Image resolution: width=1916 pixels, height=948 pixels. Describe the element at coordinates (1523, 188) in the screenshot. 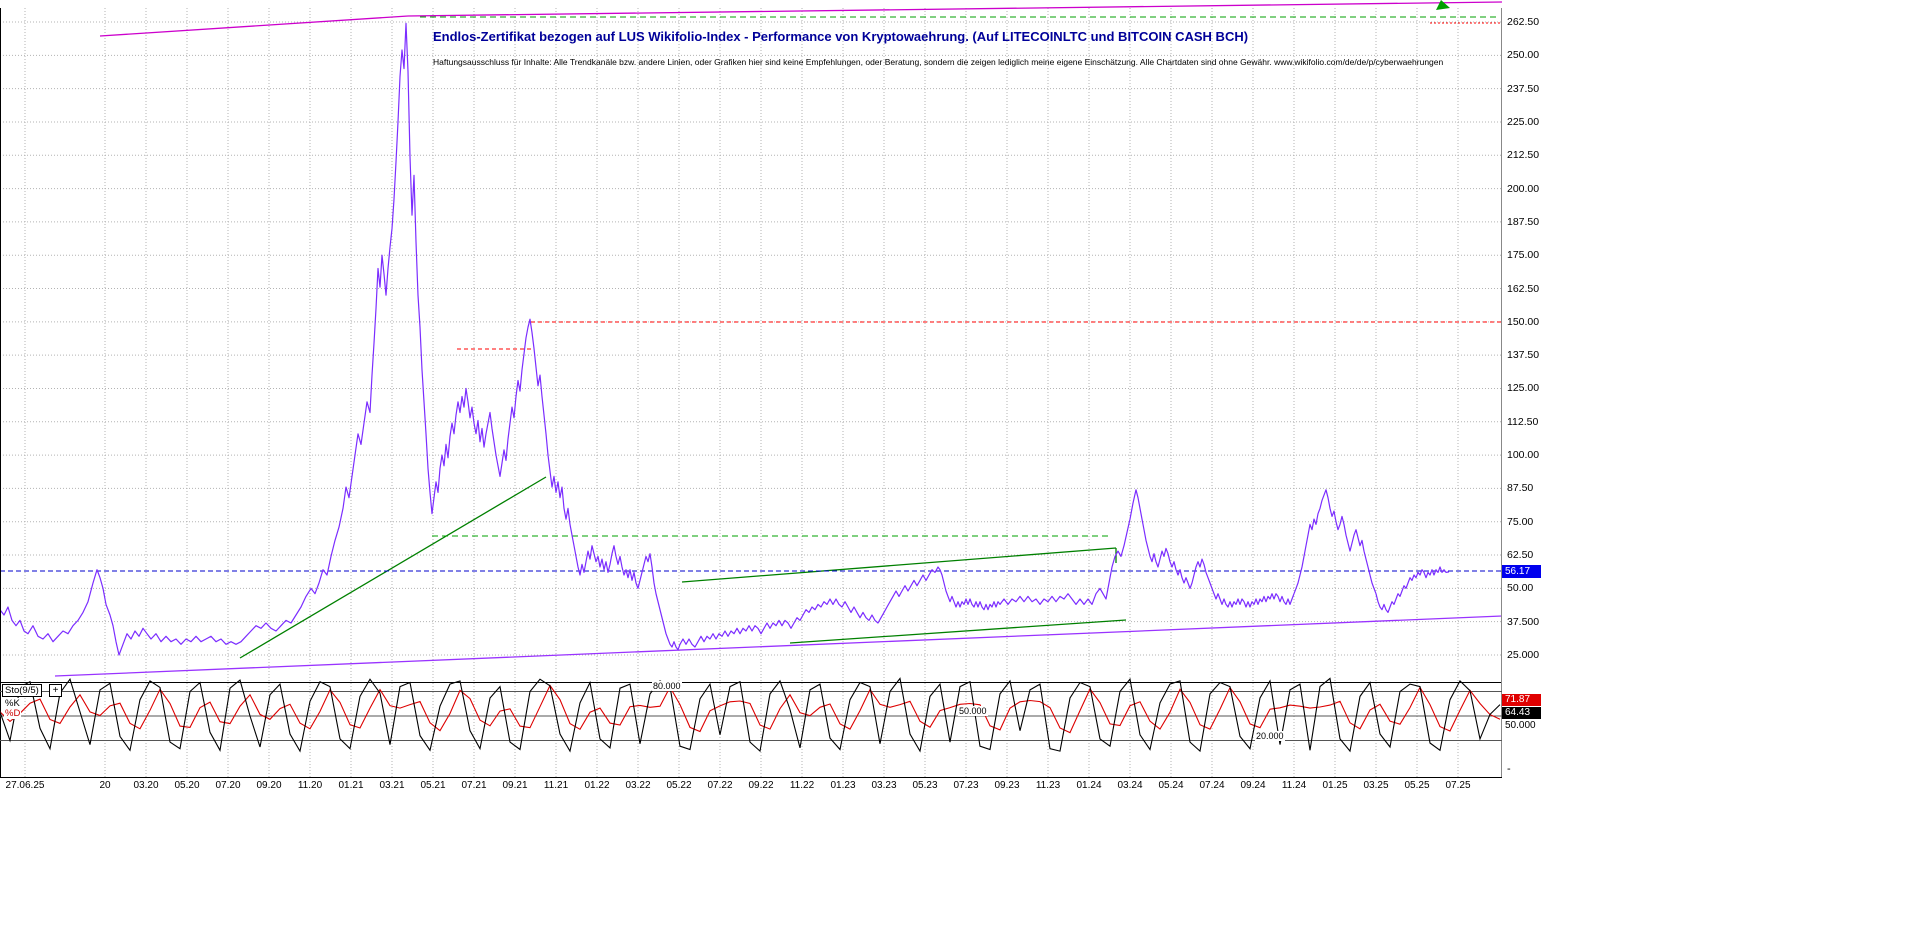

I see `price-axis-label: 200.00` at that location.